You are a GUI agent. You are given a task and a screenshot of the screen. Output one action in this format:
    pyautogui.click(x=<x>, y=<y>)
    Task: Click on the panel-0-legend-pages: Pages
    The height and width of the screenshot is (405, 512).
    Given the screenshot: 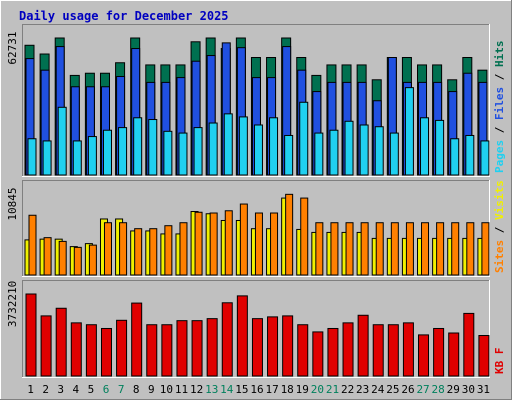 What is the action you would take?
    pyautogui.click(x=499, y=156)
    